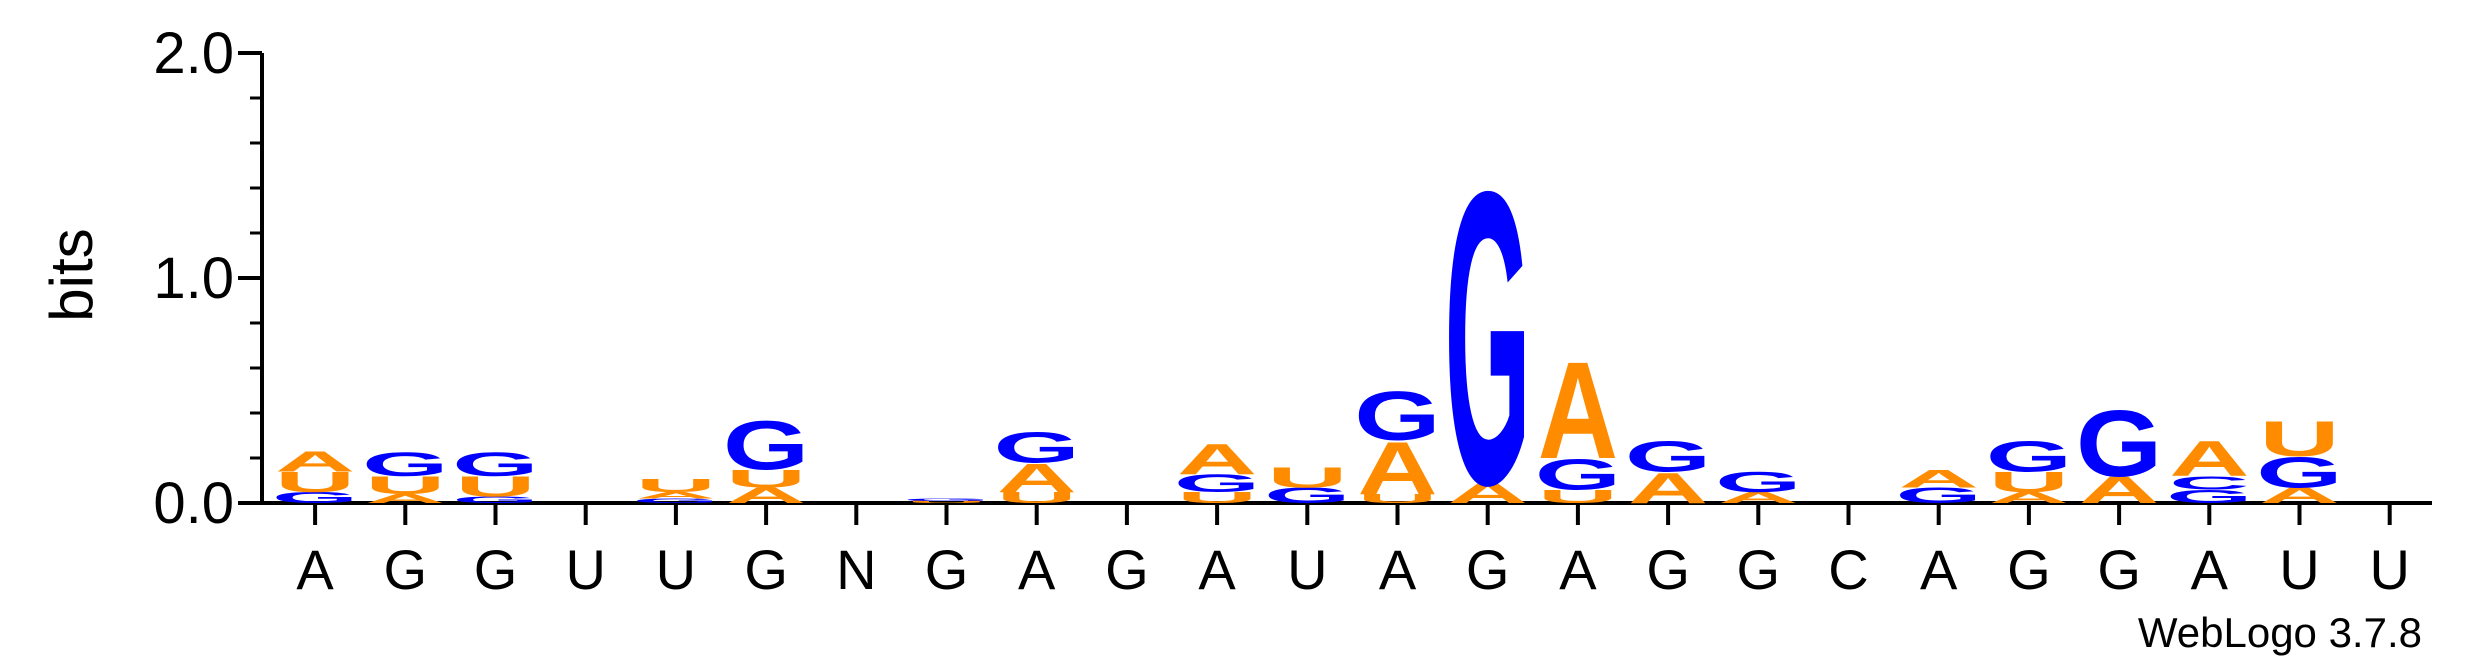 The height and width of the screenshot is (667, 2475). Describe the element at coordinates (71, 274) in the screenshot. I see `y-axis-label: bits` at that location.